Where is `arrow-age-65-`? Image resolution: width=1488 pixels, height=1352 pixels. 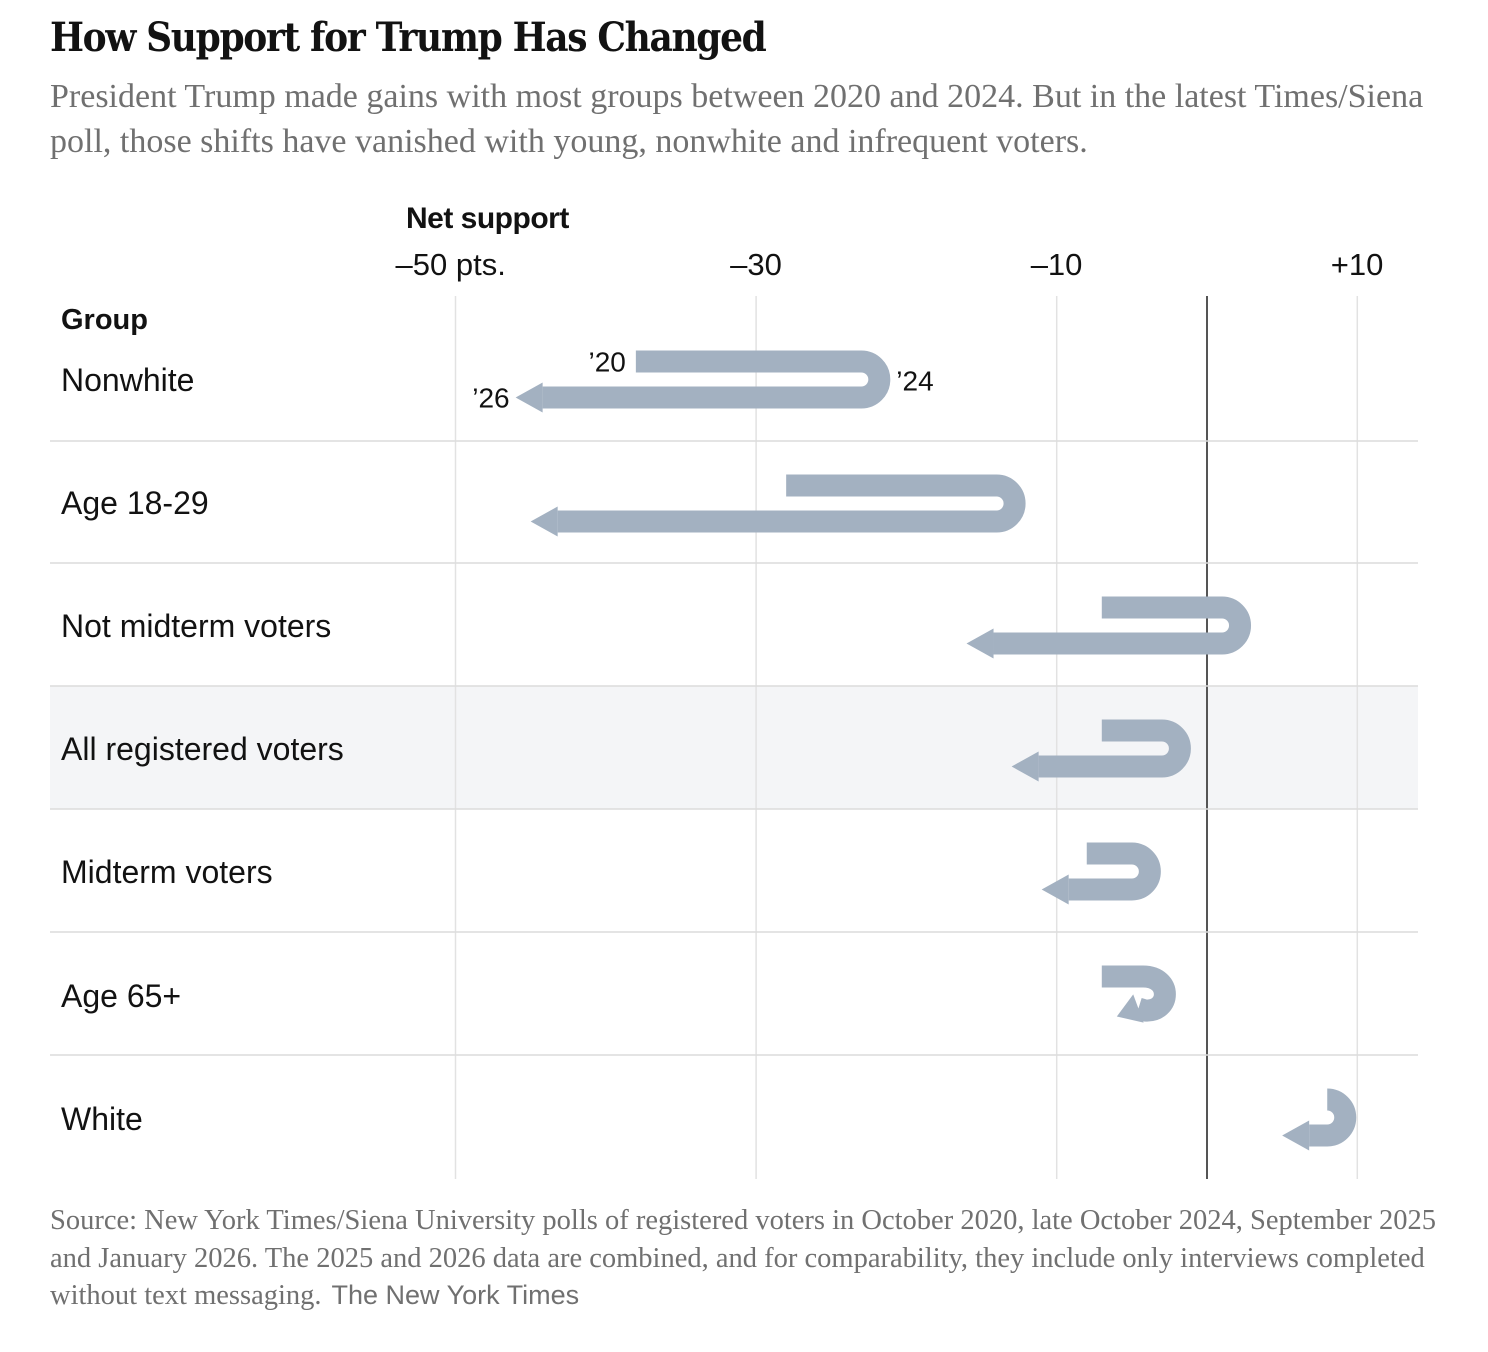
arrow-age-65- is located at coordinates (1138, 994).